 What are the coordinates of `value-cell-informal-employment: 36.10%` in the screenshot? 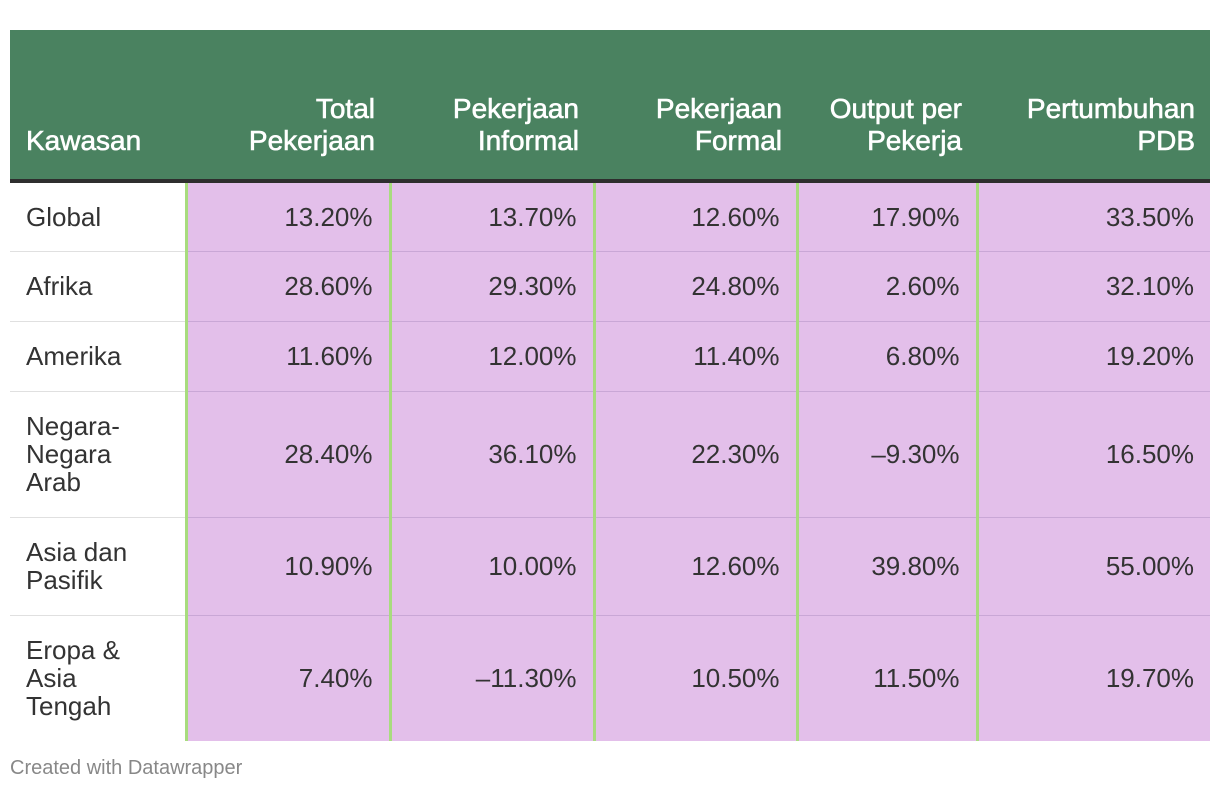 It's located at (491, 454).